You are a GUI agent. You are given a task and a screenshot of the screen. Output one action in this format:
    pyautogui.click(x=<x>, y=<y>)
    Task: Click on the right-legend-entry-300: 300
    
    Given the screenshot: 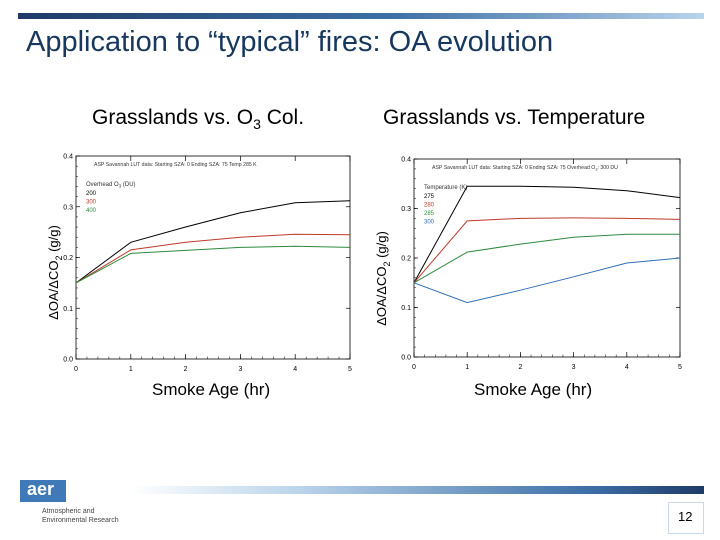 What is the action you would take?
    pyautogui.click(x=429, y=223)
    